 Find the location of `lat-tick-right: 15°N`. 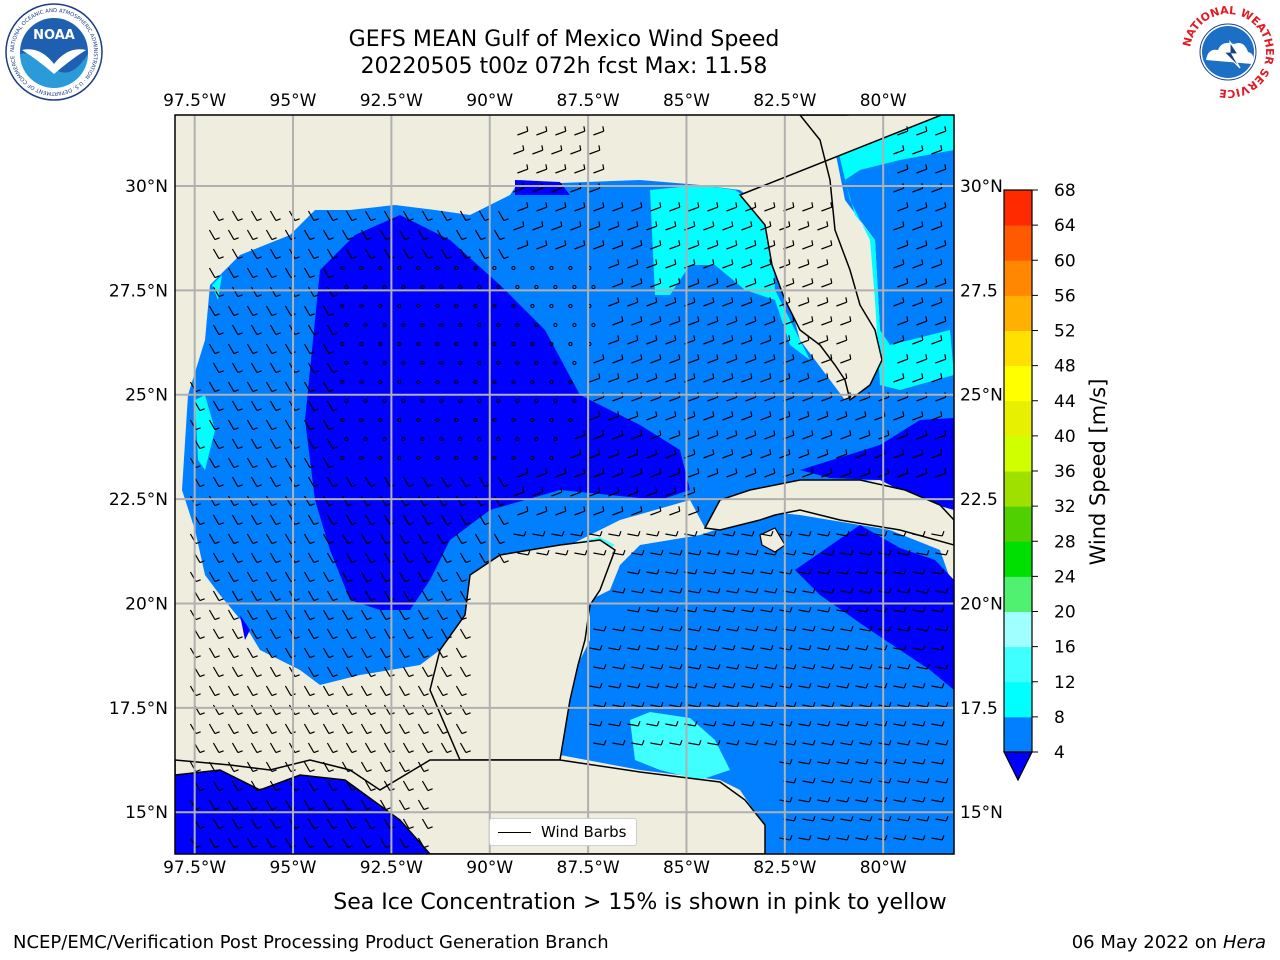

lat-tick-right: 15°N is located at coordinates (981, 813).